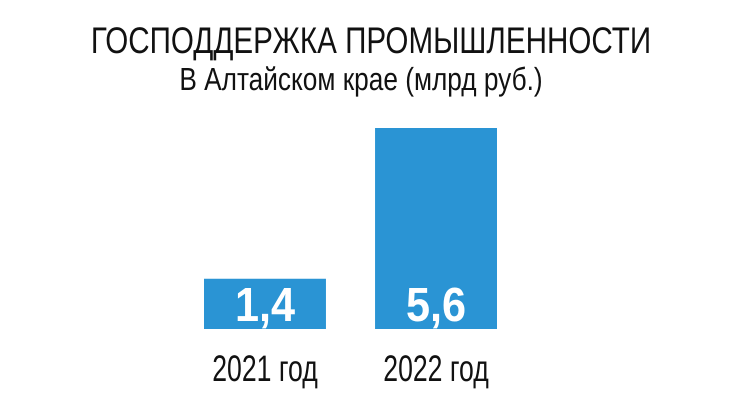 The width and height of the screenshot is (730, 411). I want to click on chart-subtitle: В Алтайском крае (млрд руб.), so click(361, 80).